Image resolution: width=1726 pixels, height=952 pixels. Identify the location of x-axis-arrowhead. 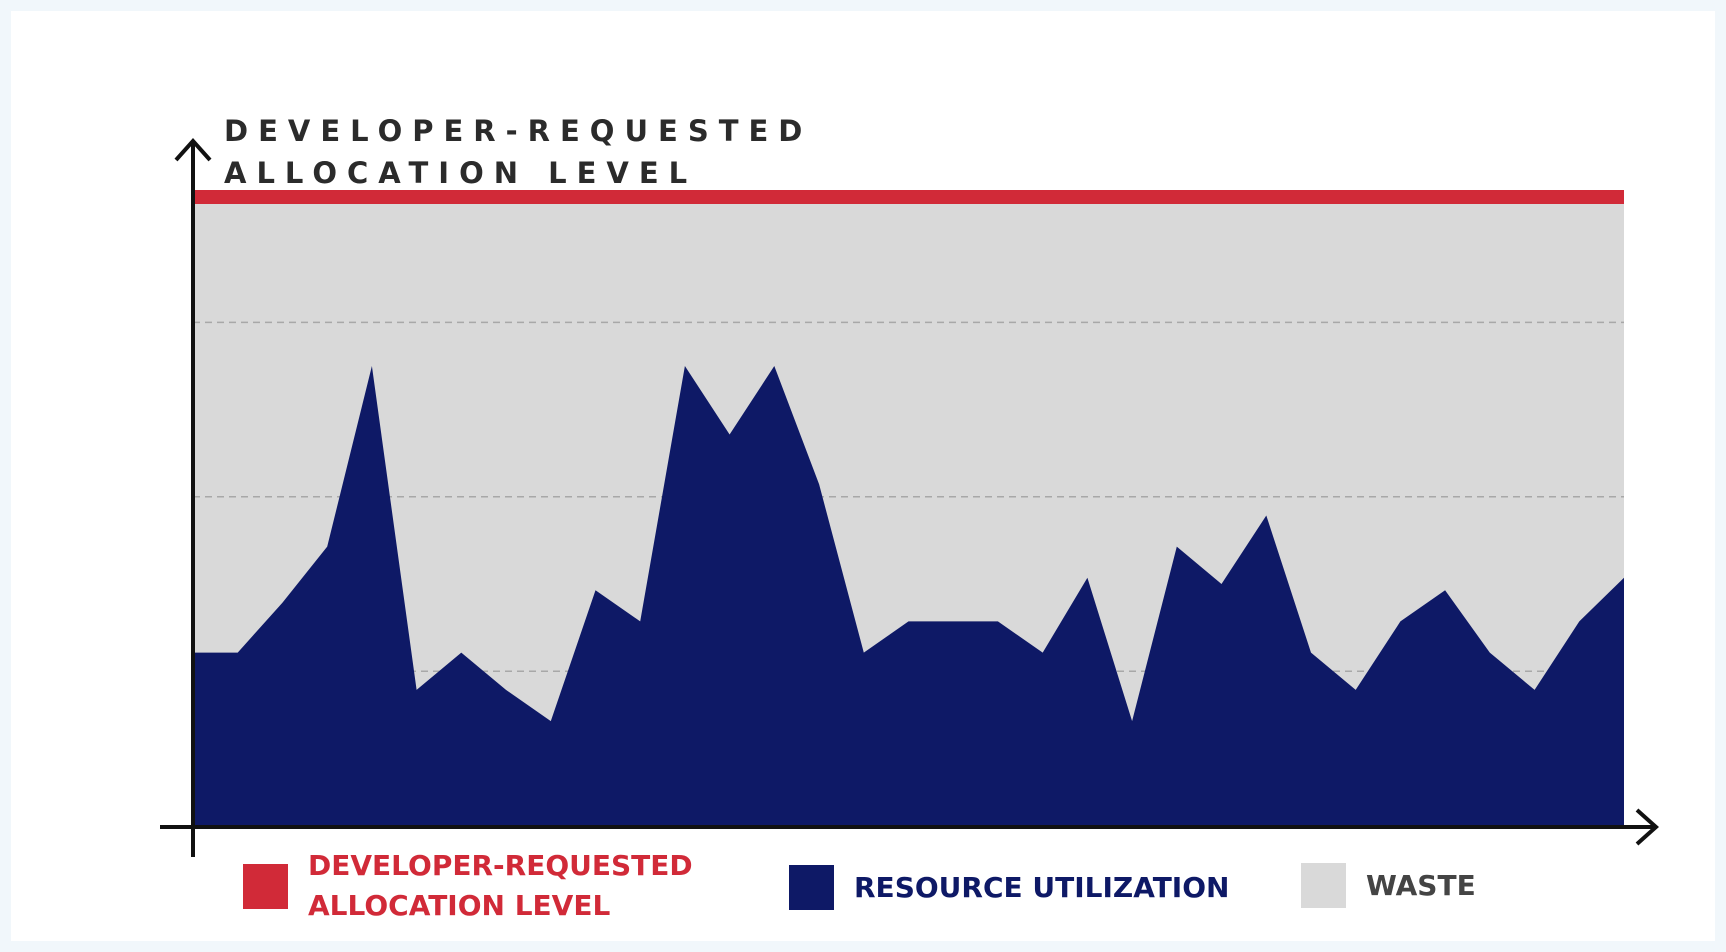
(1647, 827).